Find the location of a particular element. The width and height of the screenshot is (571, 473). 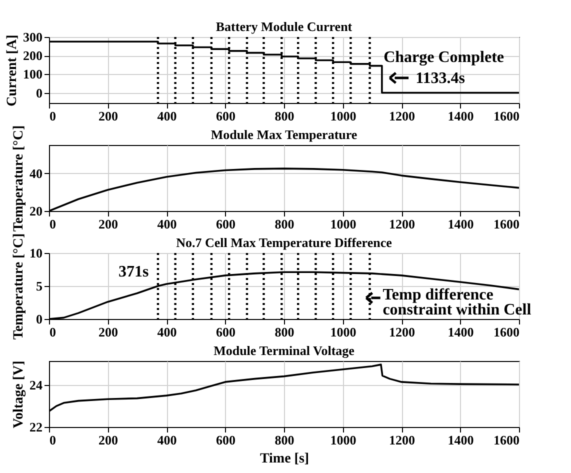

y-axis-title: Voltage [V] is located at coordinates (19, 394).